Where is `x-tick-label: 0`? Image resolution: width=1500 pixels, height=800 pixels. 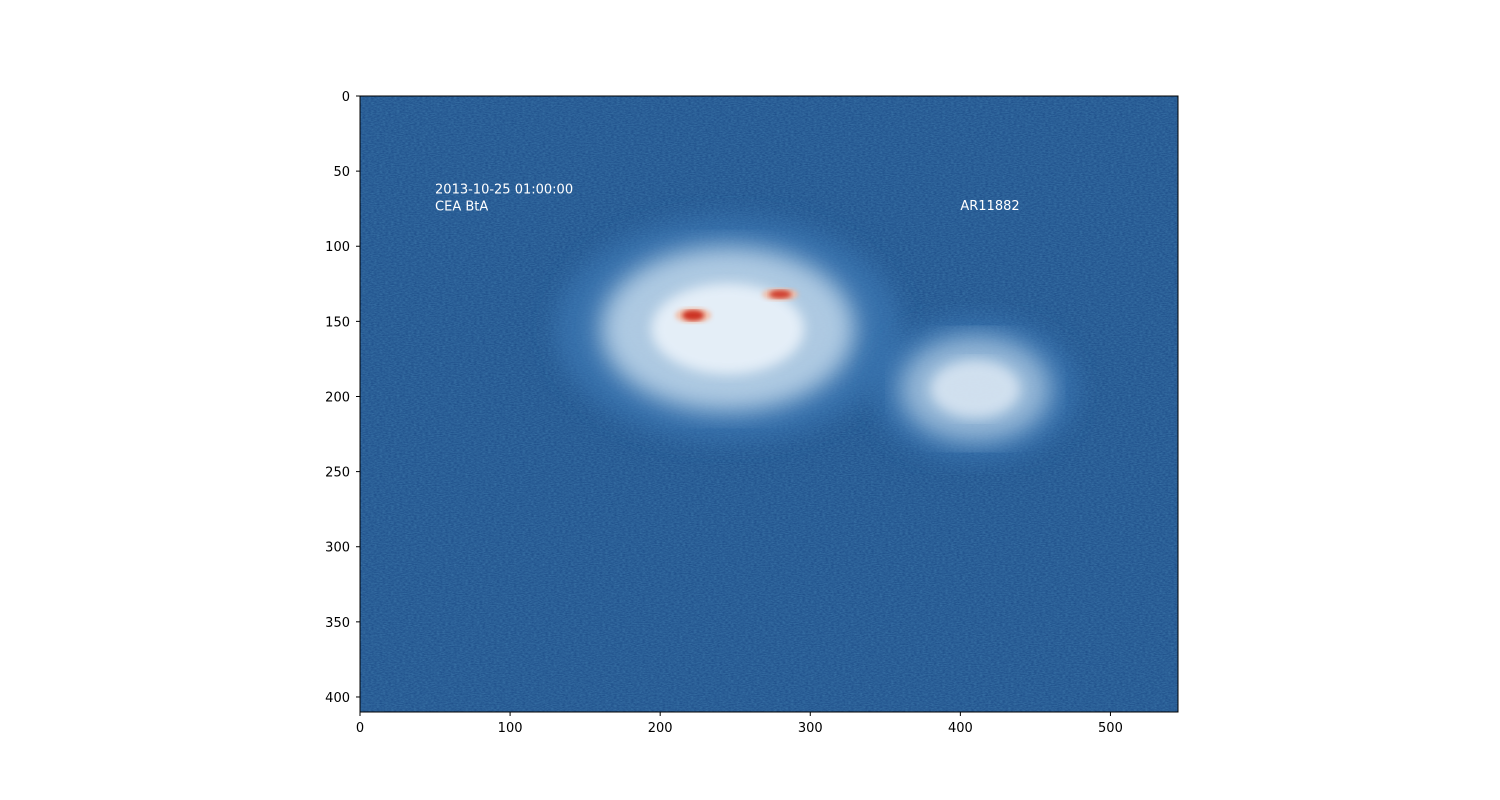 x-tick-label: 0 is located at coordinates (360, 728).